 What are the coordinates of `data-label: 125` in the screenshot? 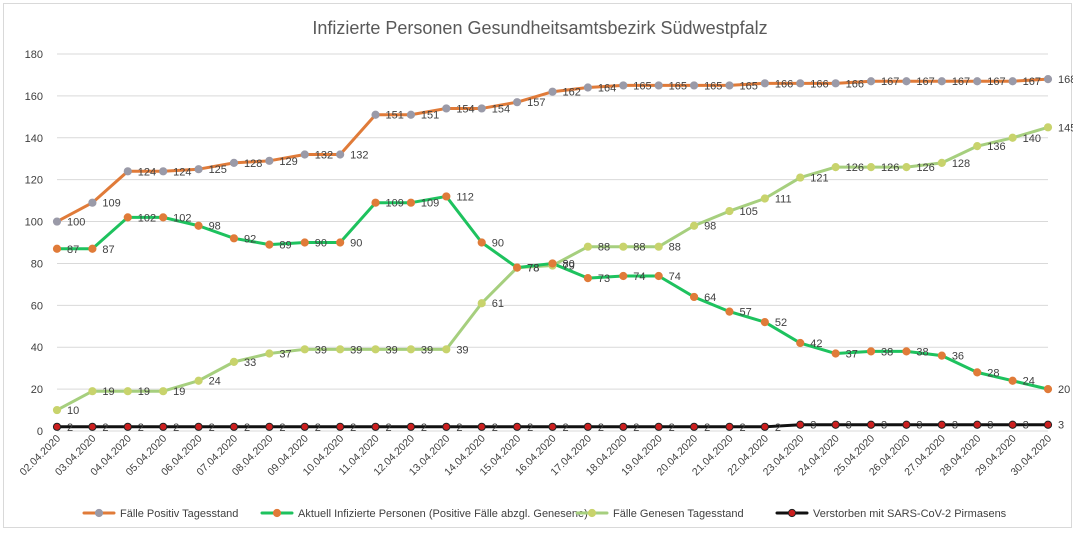 It's located at (218, 170).